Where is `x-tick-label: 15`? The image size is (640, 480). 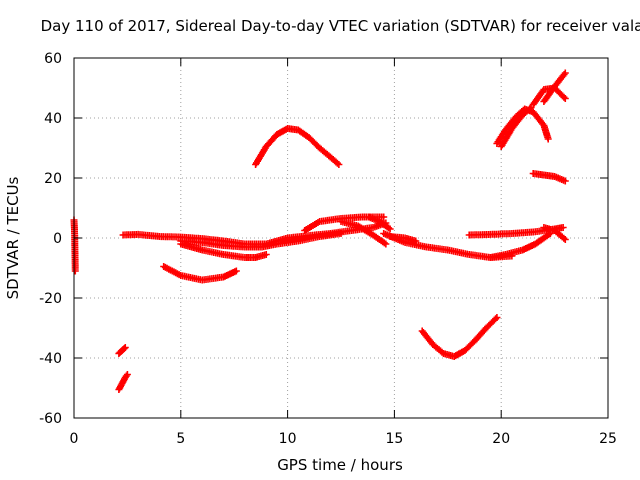
x-tick-label: 15 is located at coordinates (394, 439).